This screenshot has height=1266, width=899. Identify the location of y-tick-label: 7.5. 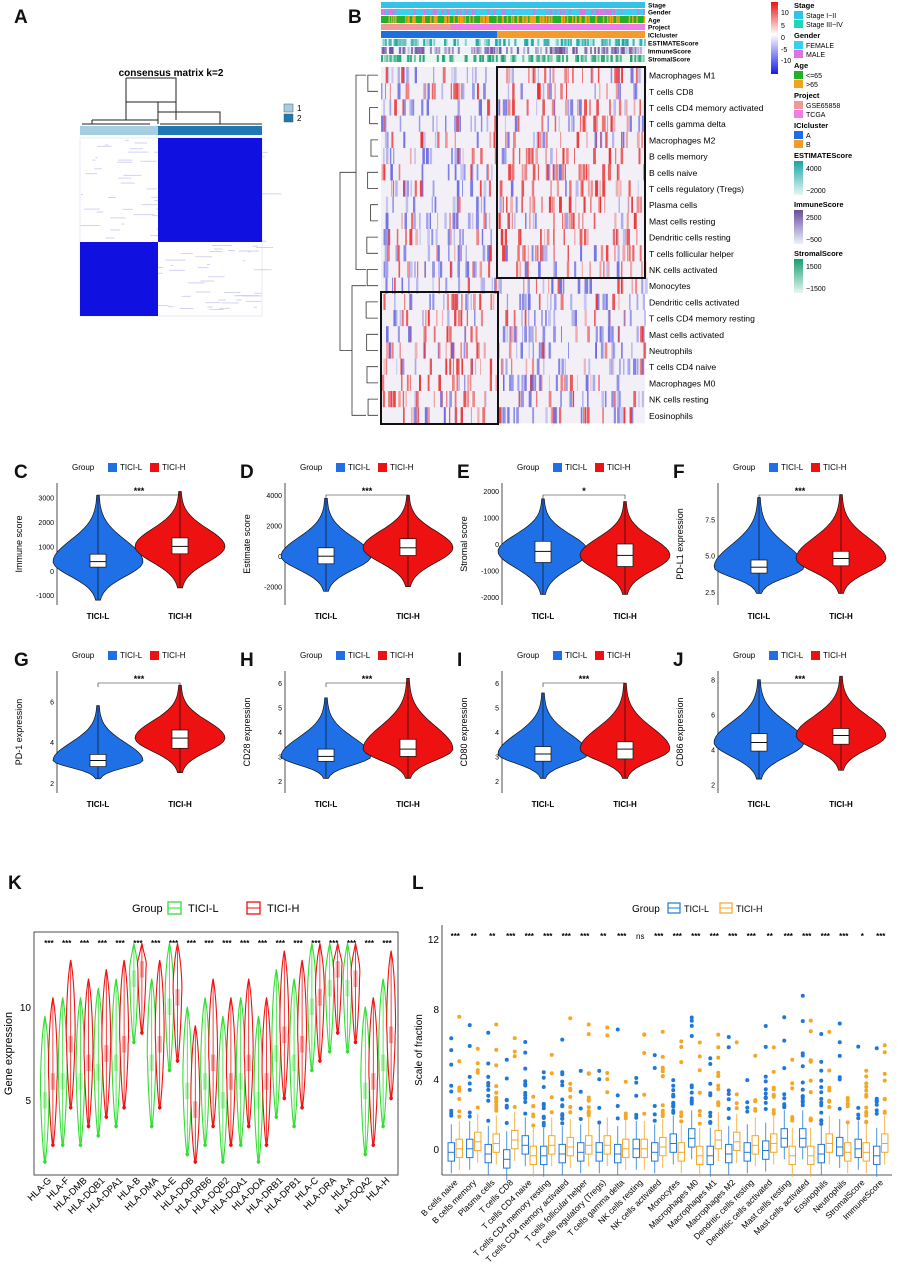
(710, 520).